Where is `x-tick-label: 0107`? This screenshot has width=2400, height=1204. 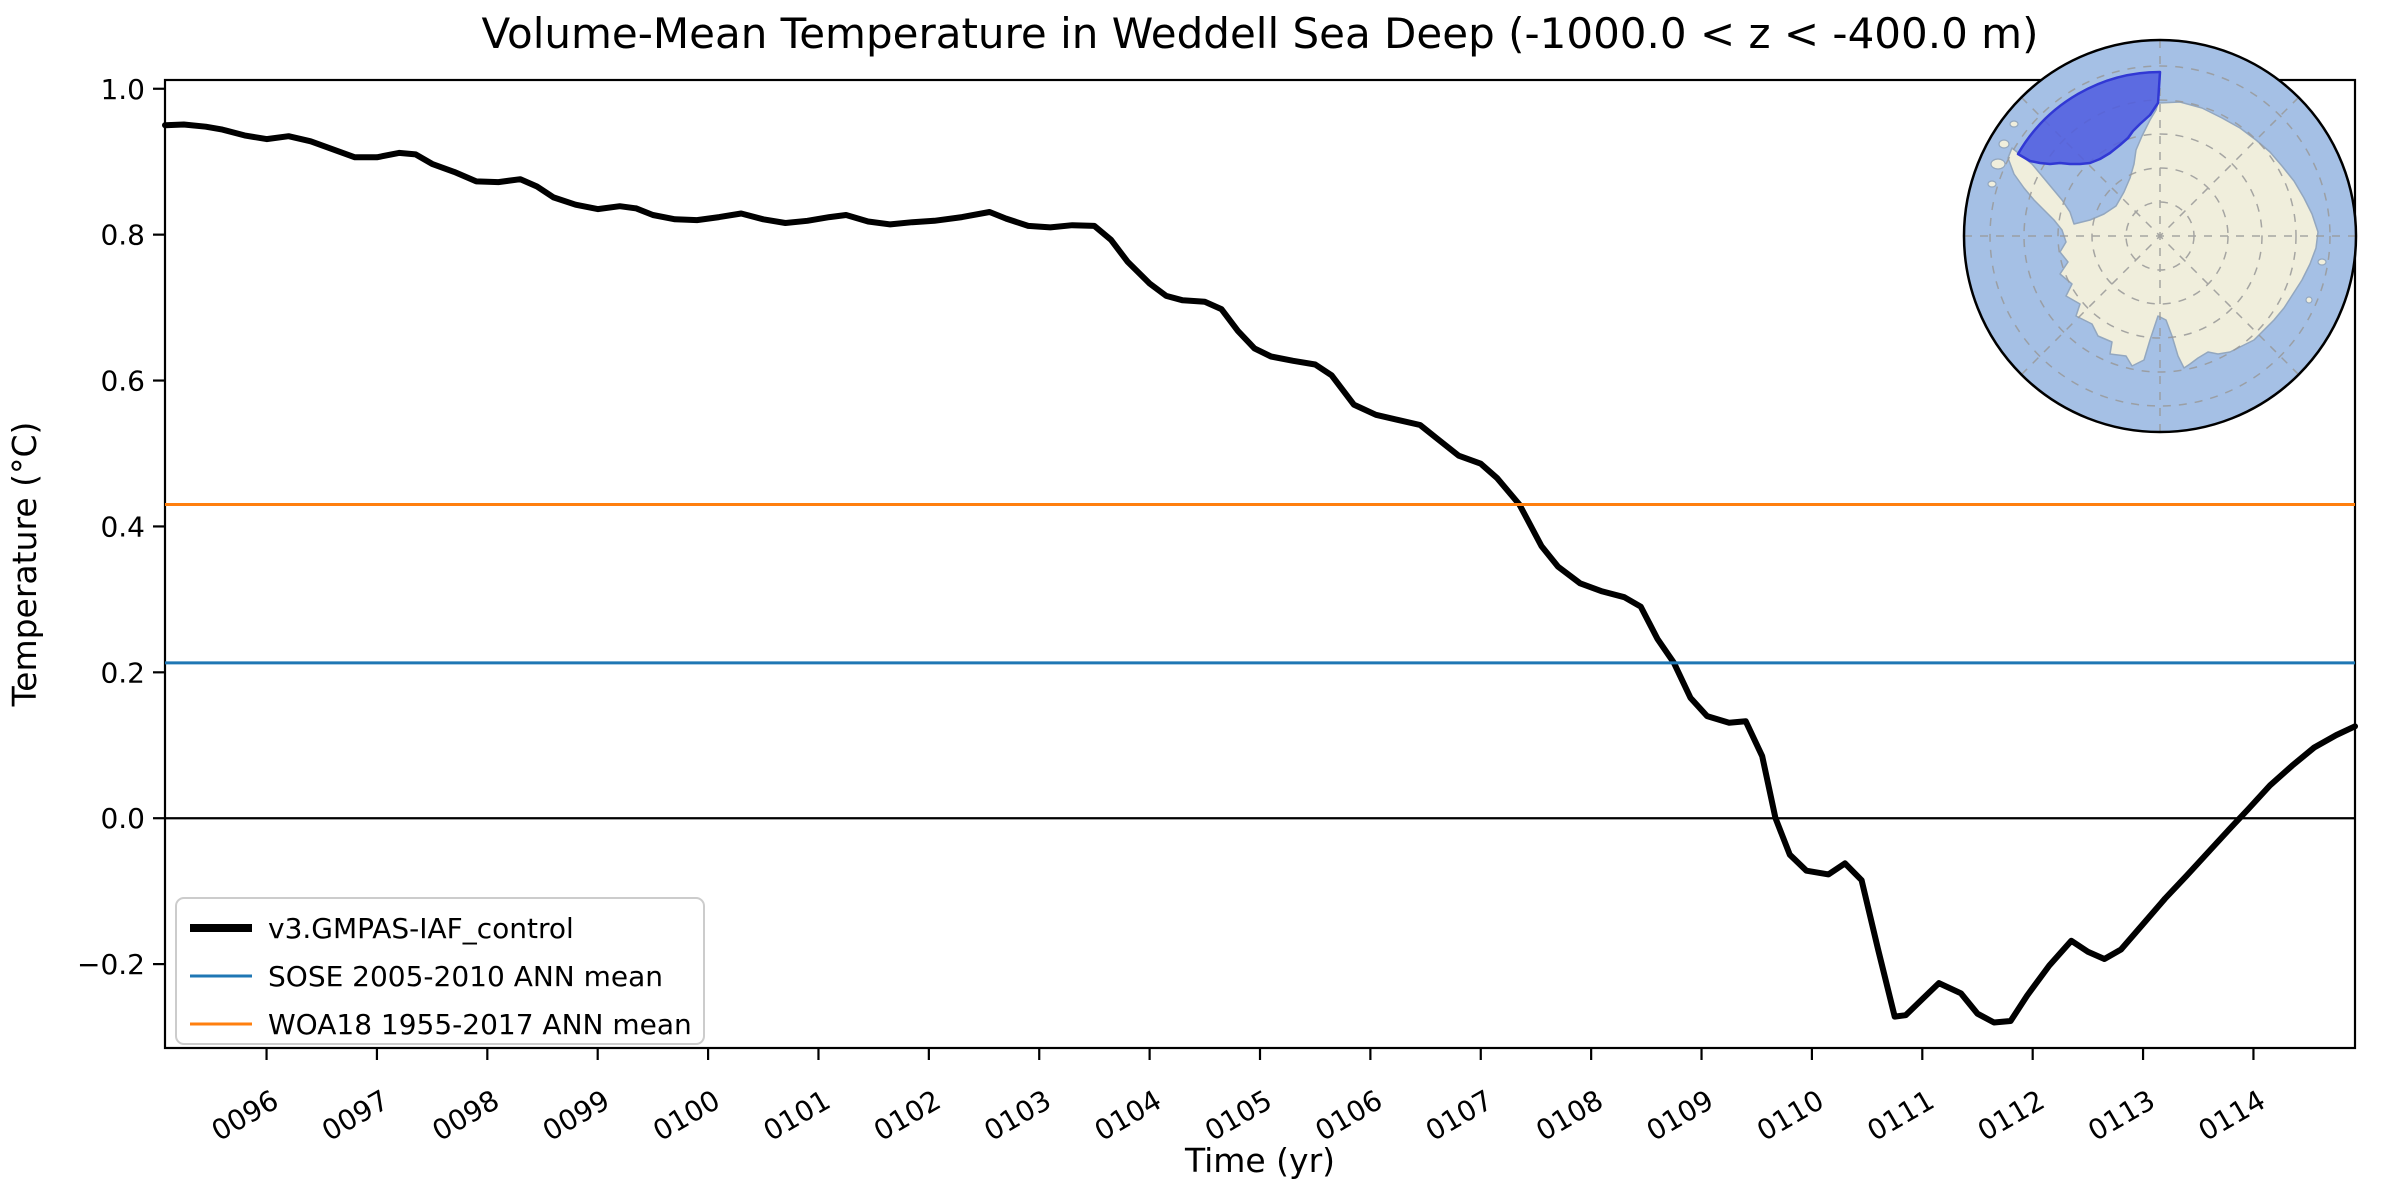 x-tick-label: 0107 is located at coordinates (1459, 1115).